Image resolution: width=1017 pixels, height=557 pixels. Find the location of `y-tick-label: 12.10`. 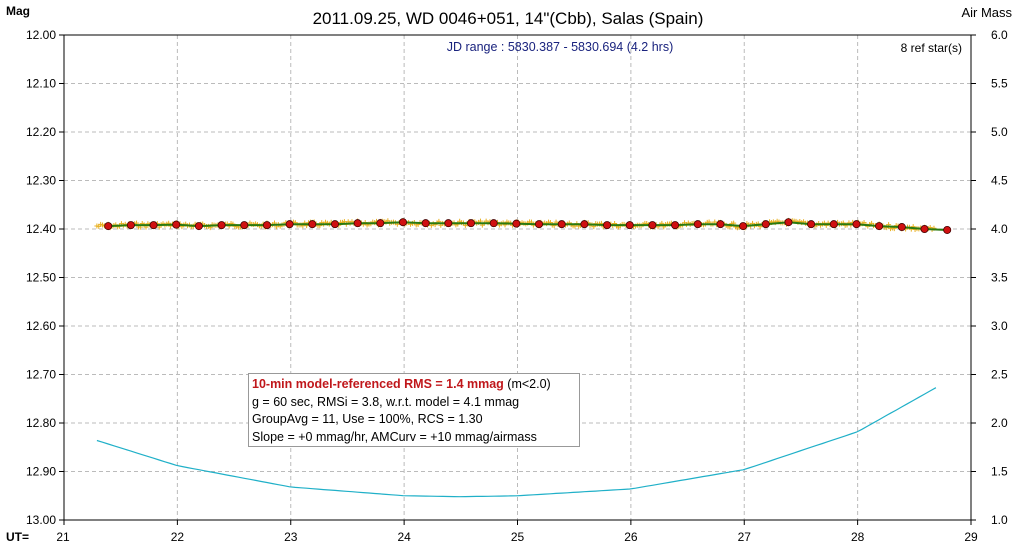

y-tick-label: 12.10 is located at coordinates (41, 84).